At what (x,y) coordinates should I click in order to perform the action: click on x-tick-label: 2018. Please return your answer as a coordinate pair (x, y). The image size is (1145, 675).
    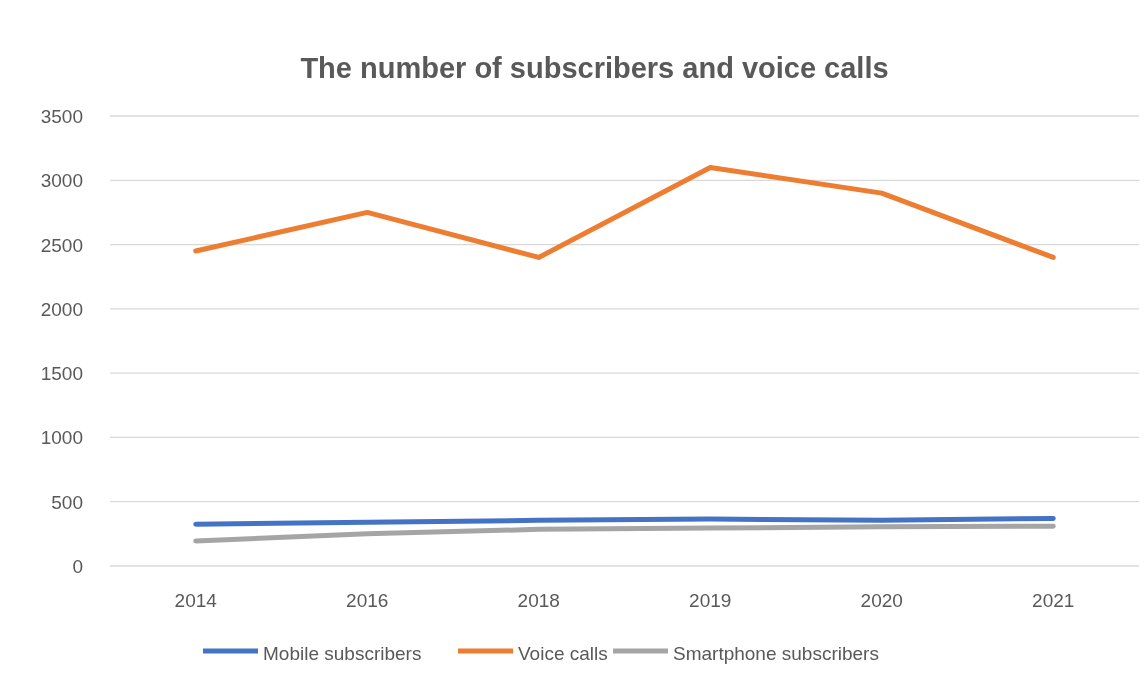
    Looking at the image, I should click on (538, 600).